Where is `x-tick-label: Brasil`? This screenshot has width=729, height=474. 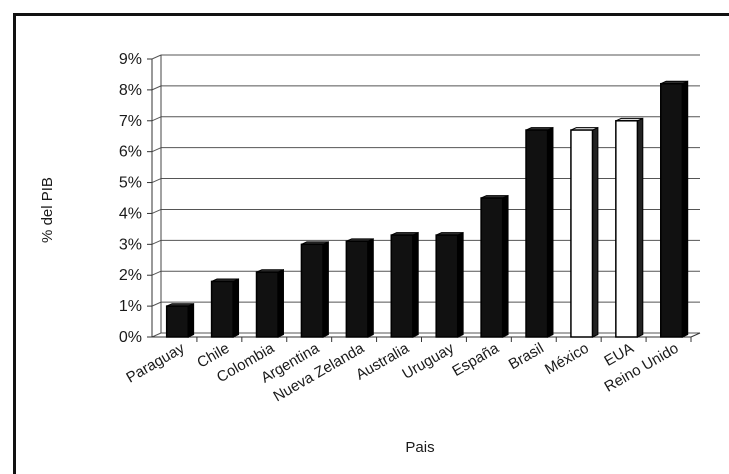 x-tick-label: Brasil is located at coordinates (526, 356).